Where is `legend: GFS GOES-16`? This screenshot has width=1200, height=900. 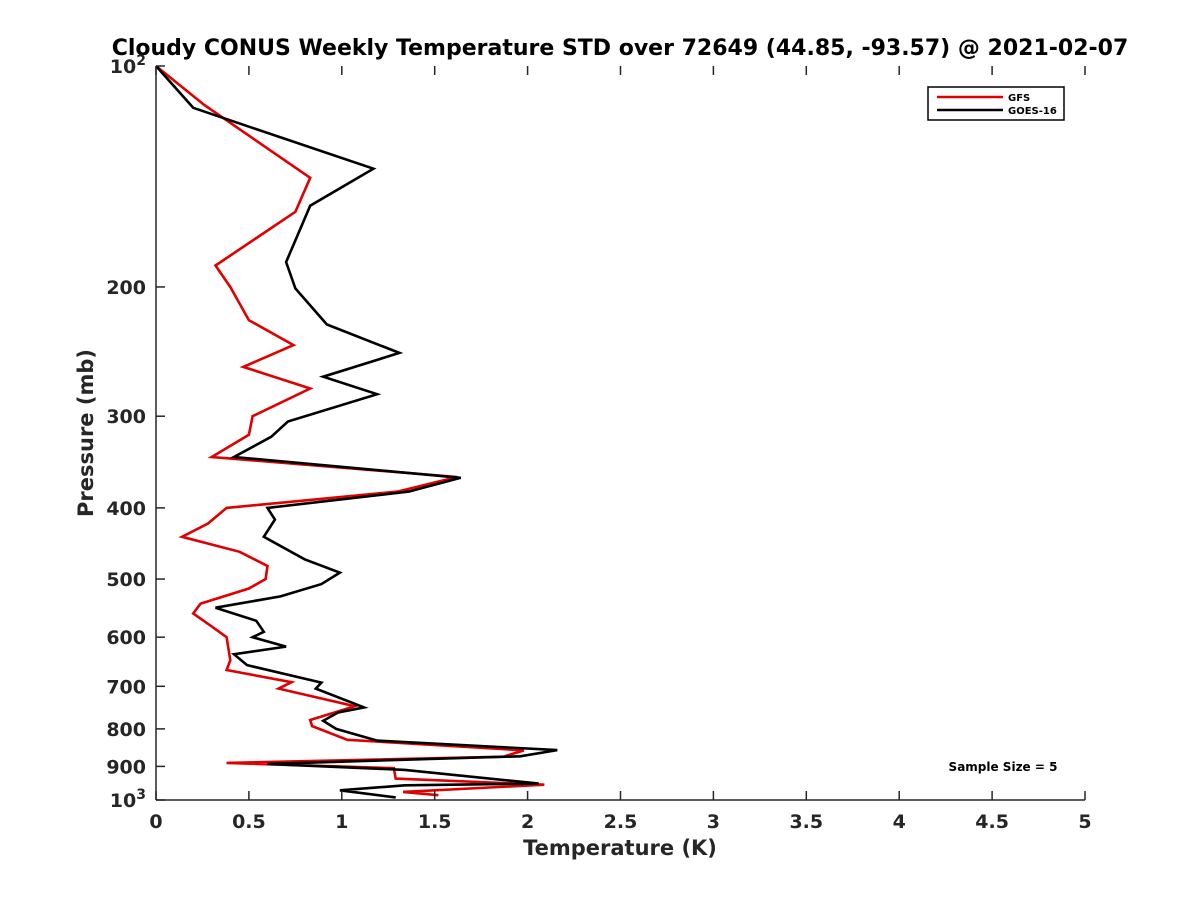 legend: GFS GOES-16 is located at coordinates (996, 103).